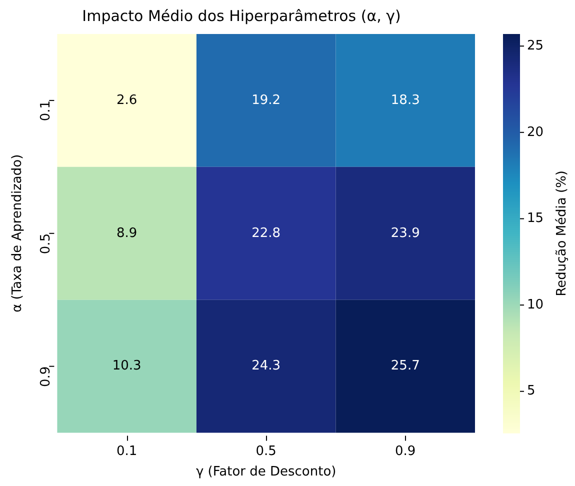 The height and width of the screenshot is (486, 575). I want to click on data-label: 18.3, so click(405, 100).